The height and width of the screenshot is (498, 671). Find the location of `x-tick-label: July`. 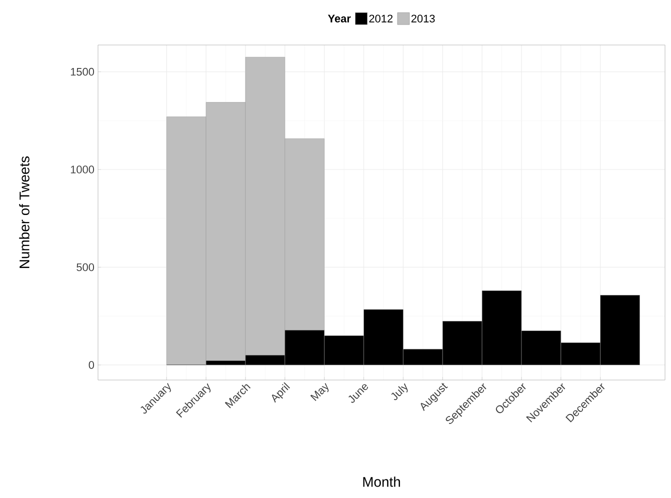

x-tick-label: July is located at coordinates (399, 391).